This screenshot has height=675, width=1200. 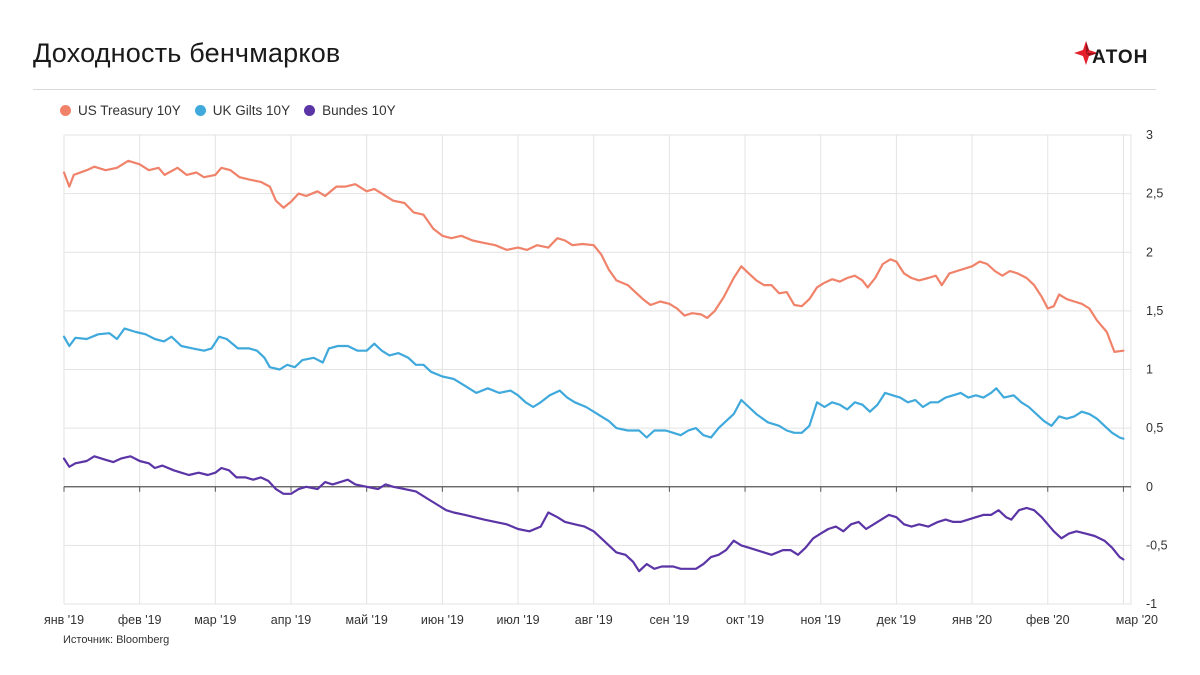 I want to click on legend-item-bundes: Bundes 10Y, so click(x=350, y=110).